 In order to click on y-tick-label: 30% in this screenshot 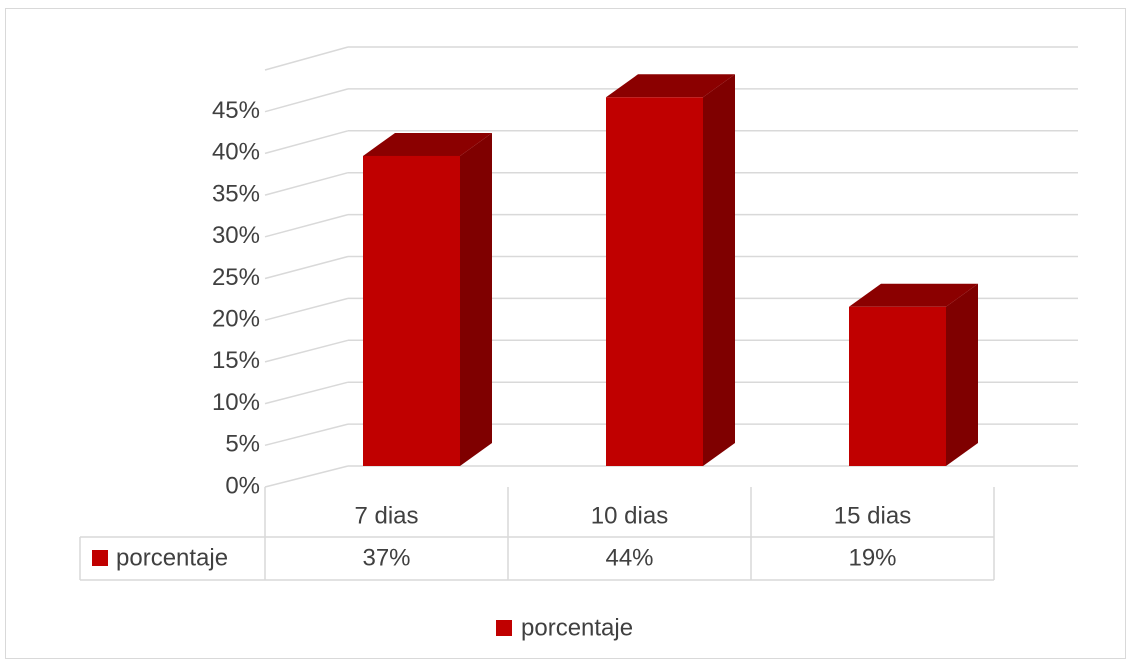, I will do `click(236, 235)`.